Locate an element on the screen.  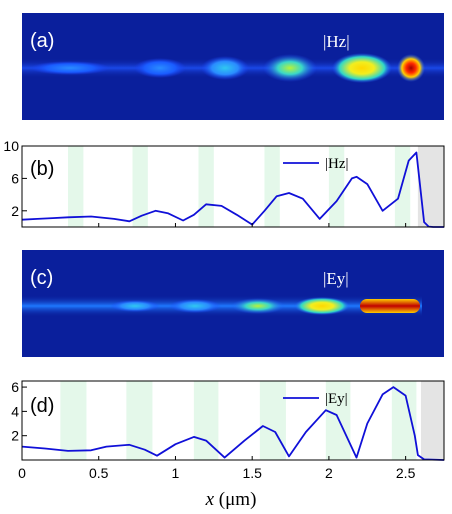
panel-d-shaded-region is located at coordinates (432, 420).